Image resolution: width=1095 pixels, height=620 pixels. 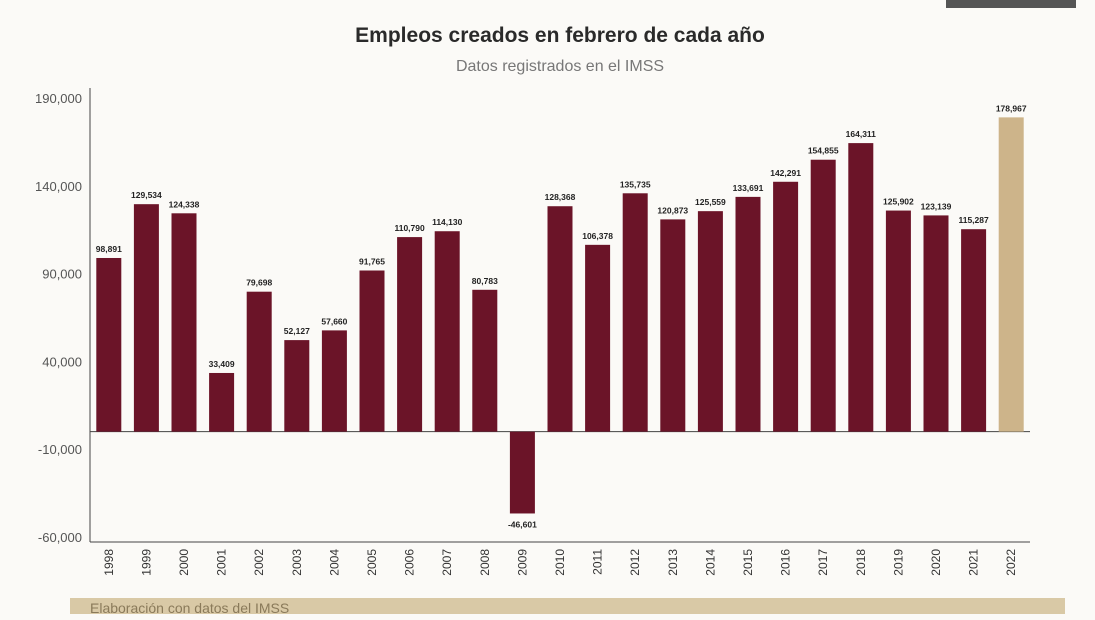 I want to click on bar-2013, so click(x=673, y=325).